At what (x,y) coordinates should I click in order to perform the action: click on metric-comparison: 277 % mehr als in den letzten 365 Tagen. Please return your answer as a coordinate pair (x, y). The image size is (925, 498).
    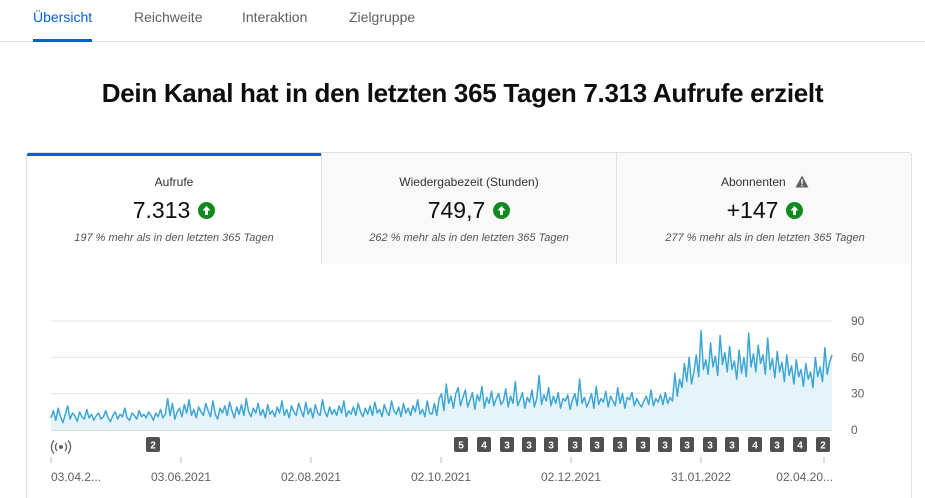
    Looking at the image, I should click on (765, 238).